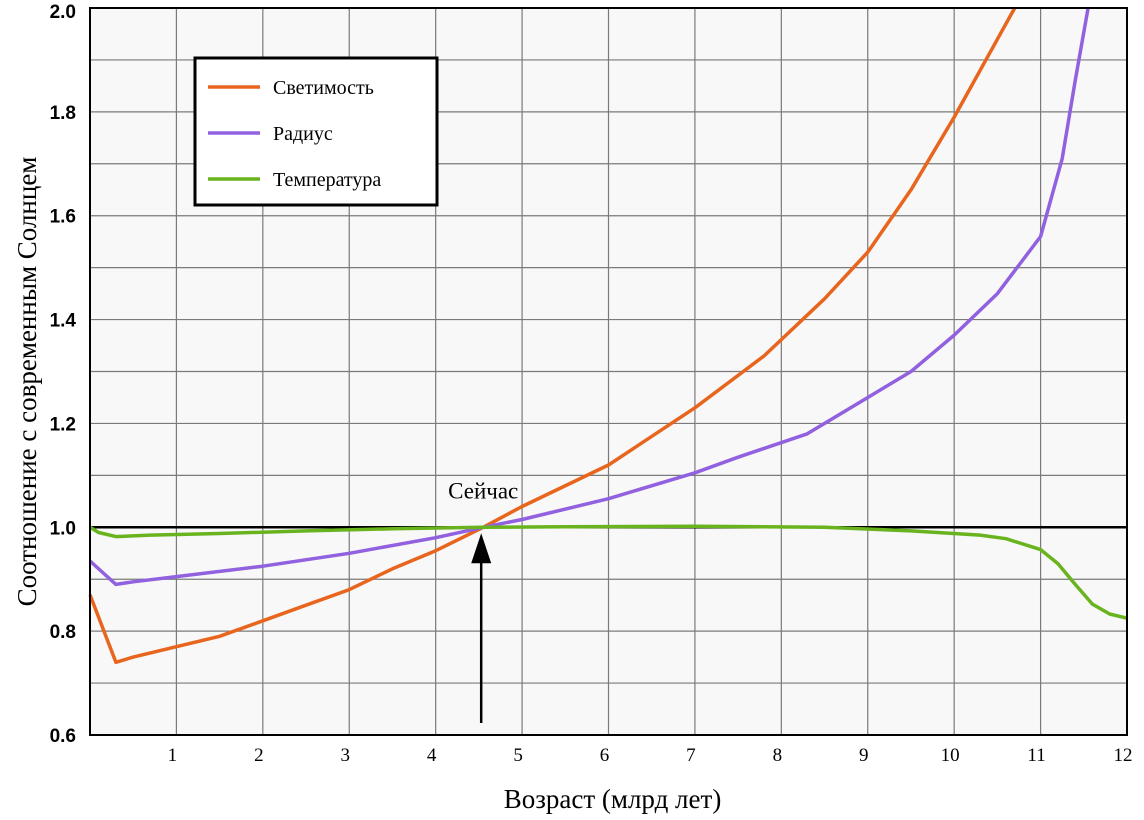 The image size is (1144, 820). Describe the element at coordinates (483, 490) in the screenshot. I see `now-label: Сейчас` at that location.